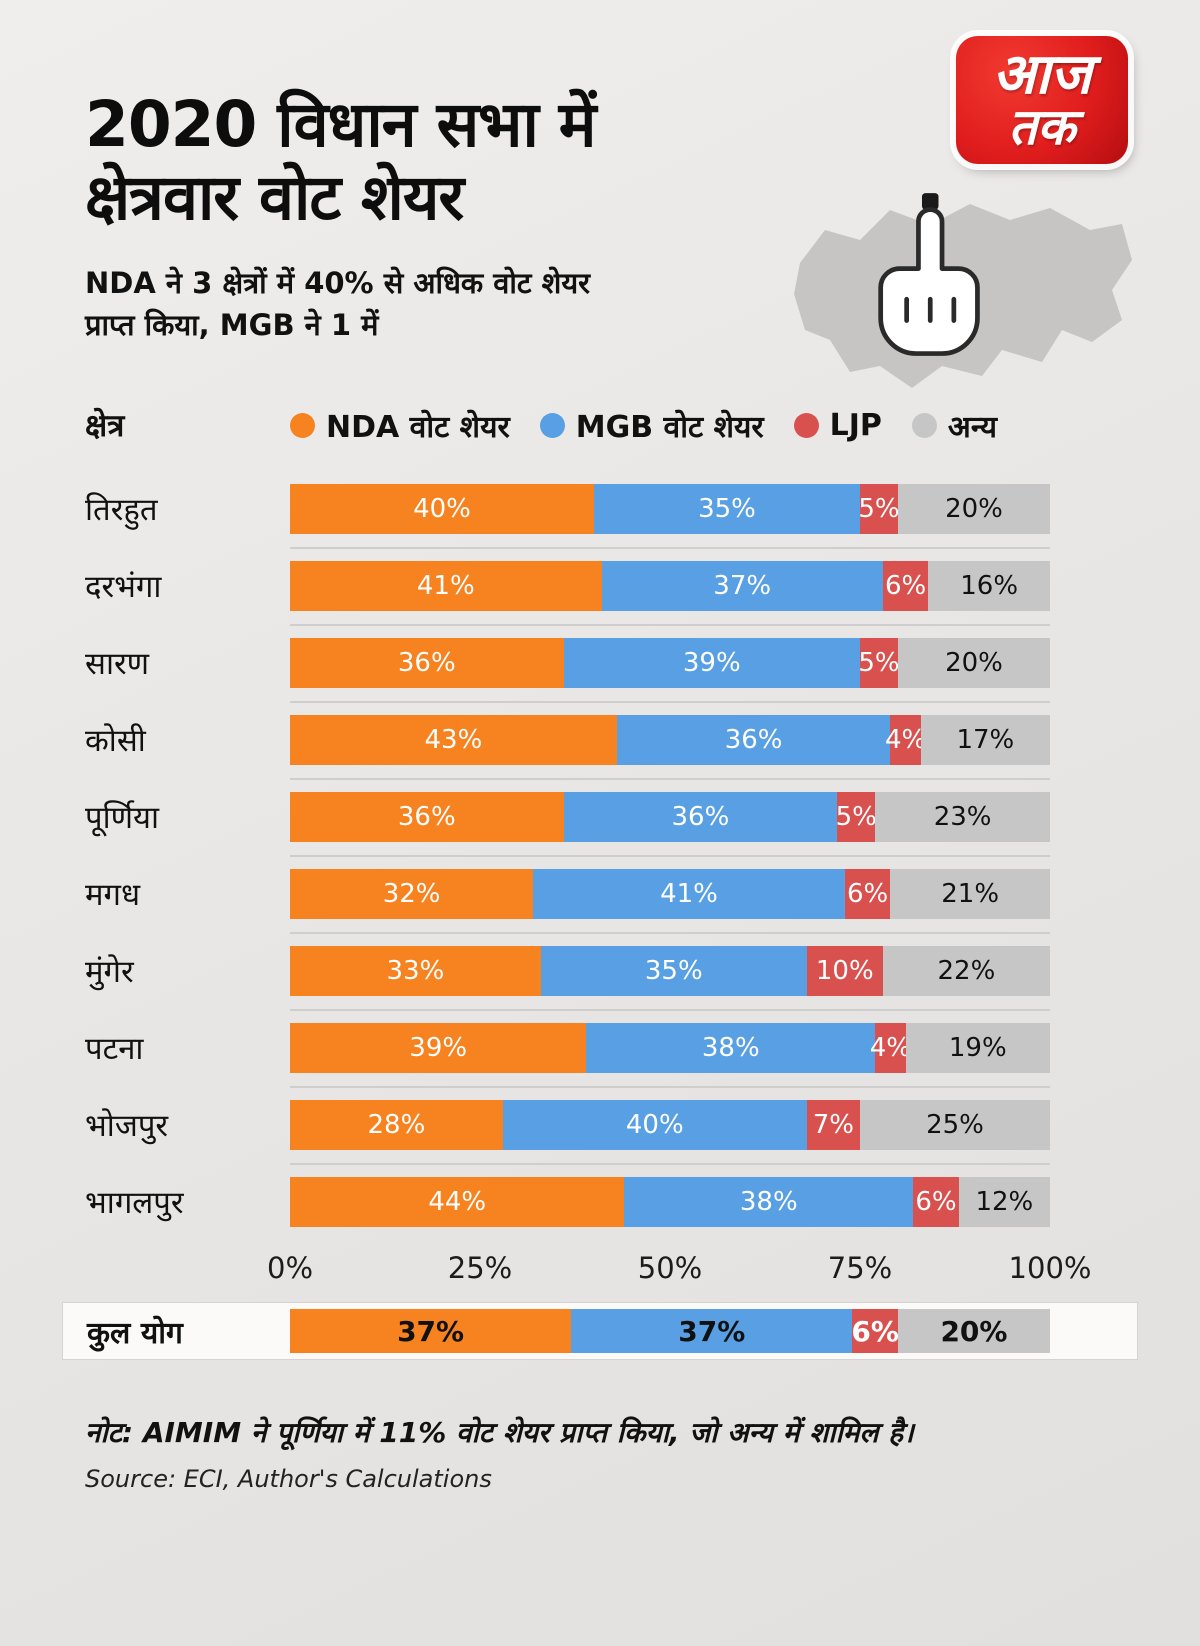 This screenshot has width=1200, height=1646. Describe the element at coordinates (1050, 1268) in the screenshot. I see `x-axis-tick: 100%` at that location.